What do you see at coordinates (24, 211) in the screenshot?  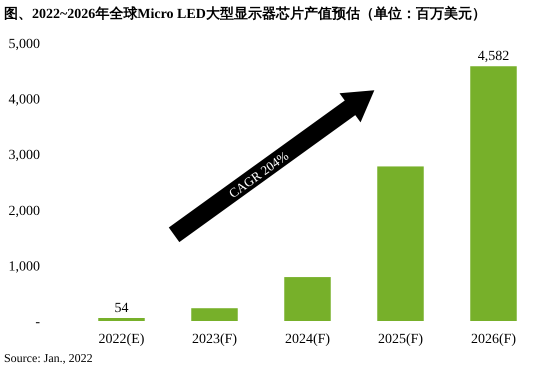 I see `y-tick-label: 2,000` at bounding box center [24, 211].